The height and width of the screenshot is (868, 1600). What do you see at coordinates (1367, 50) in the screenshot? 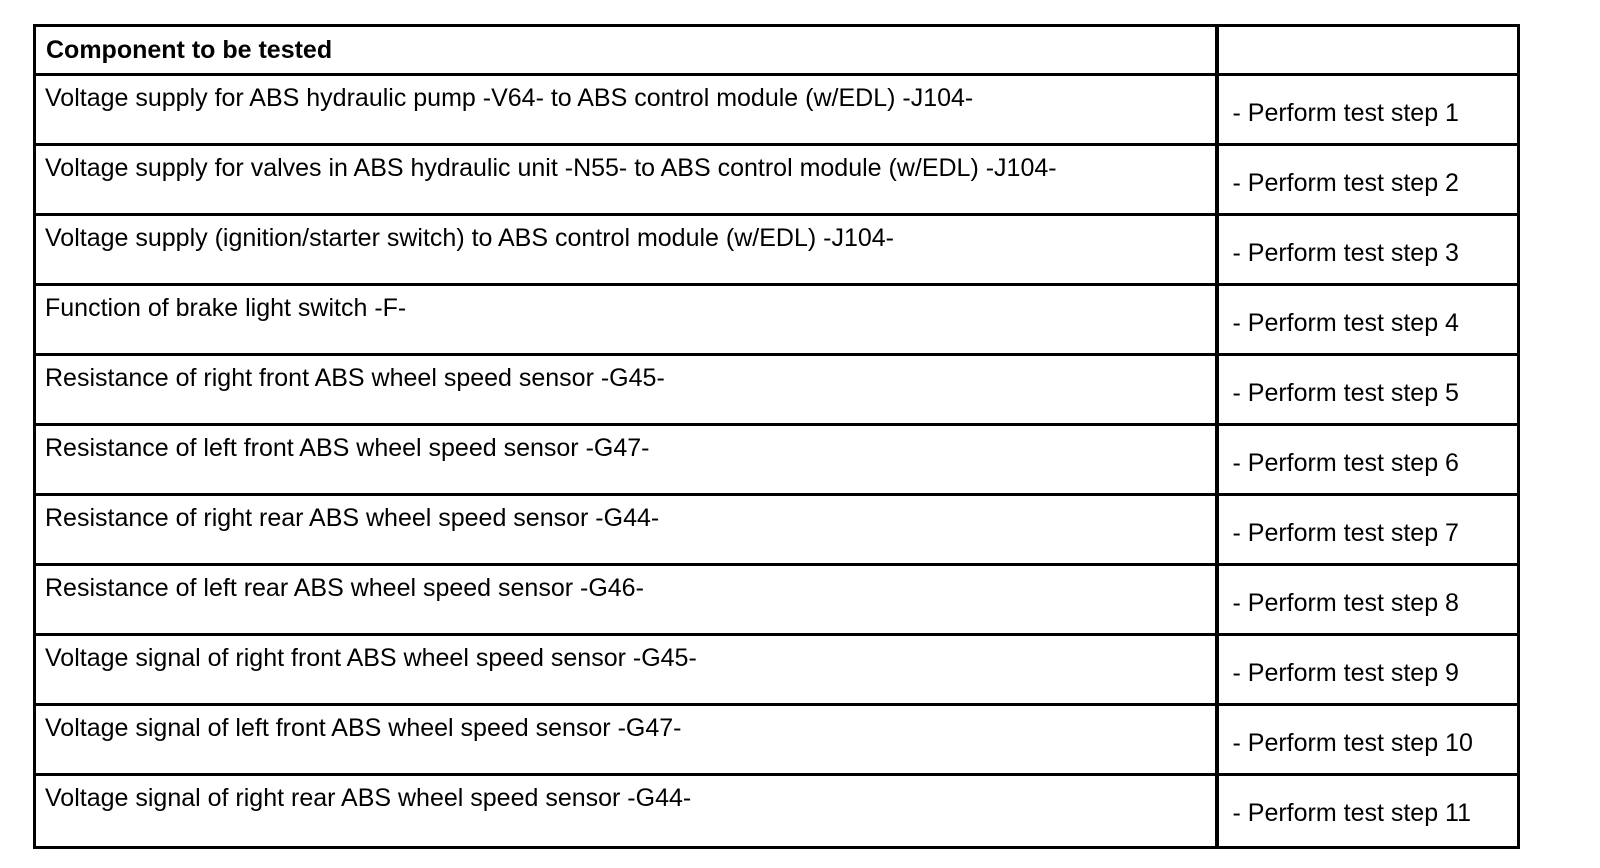
I see `action-header-cell` at bounding box center [1367, 50].